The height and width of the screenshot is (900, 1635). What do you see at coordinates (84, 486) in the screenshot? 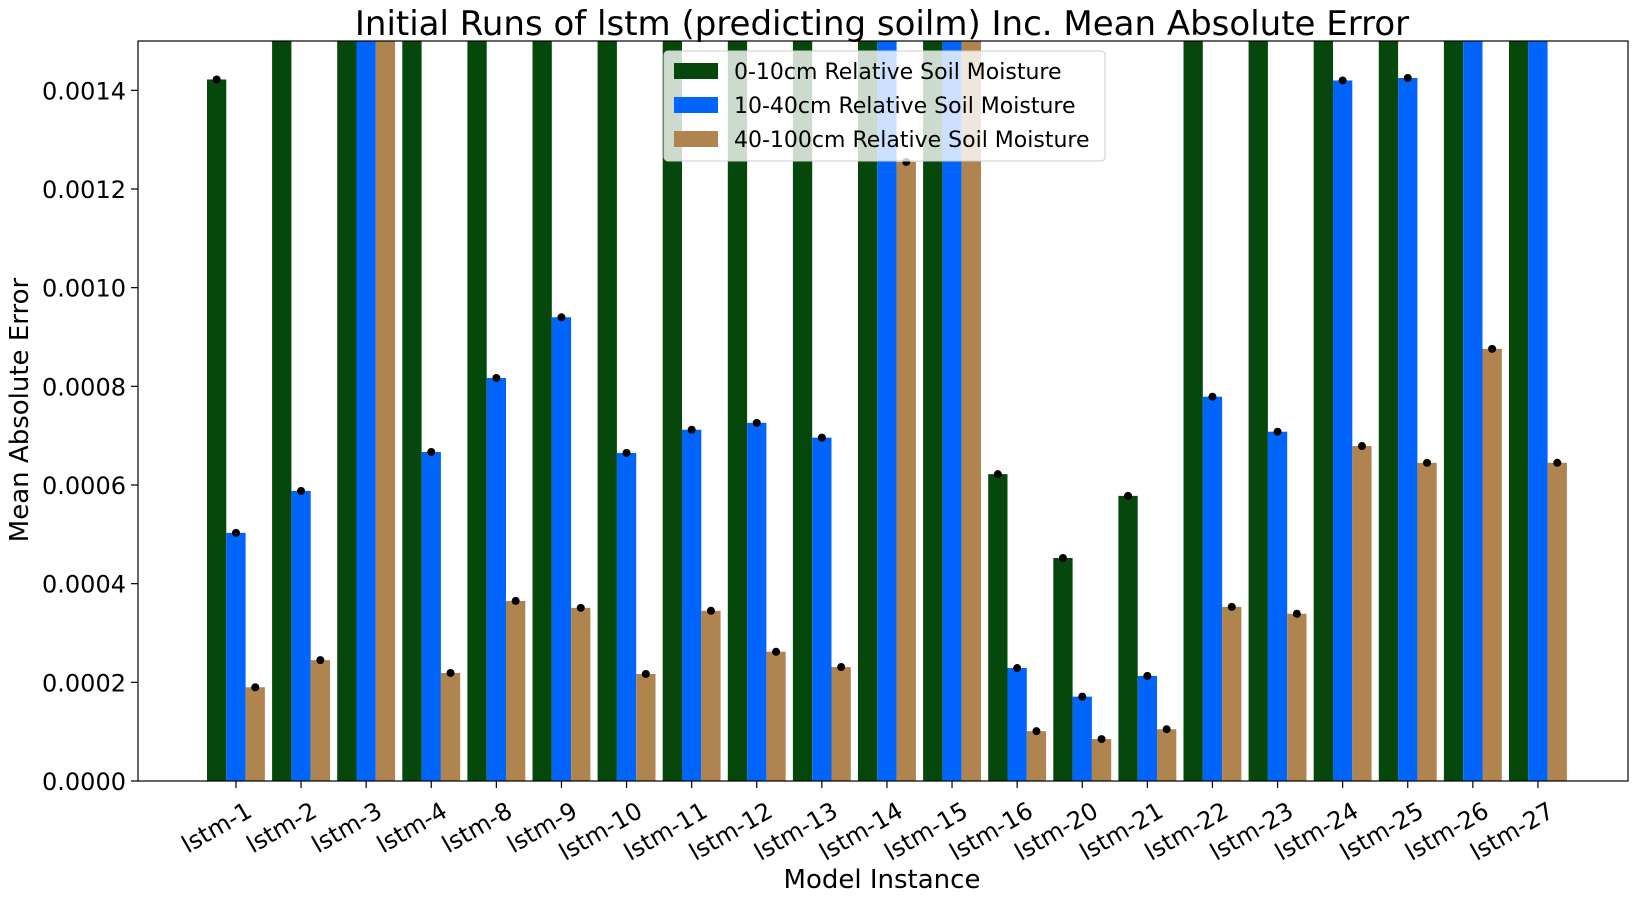
I see `y-tick-label: 0.0006` at bounding box center [84, 486].